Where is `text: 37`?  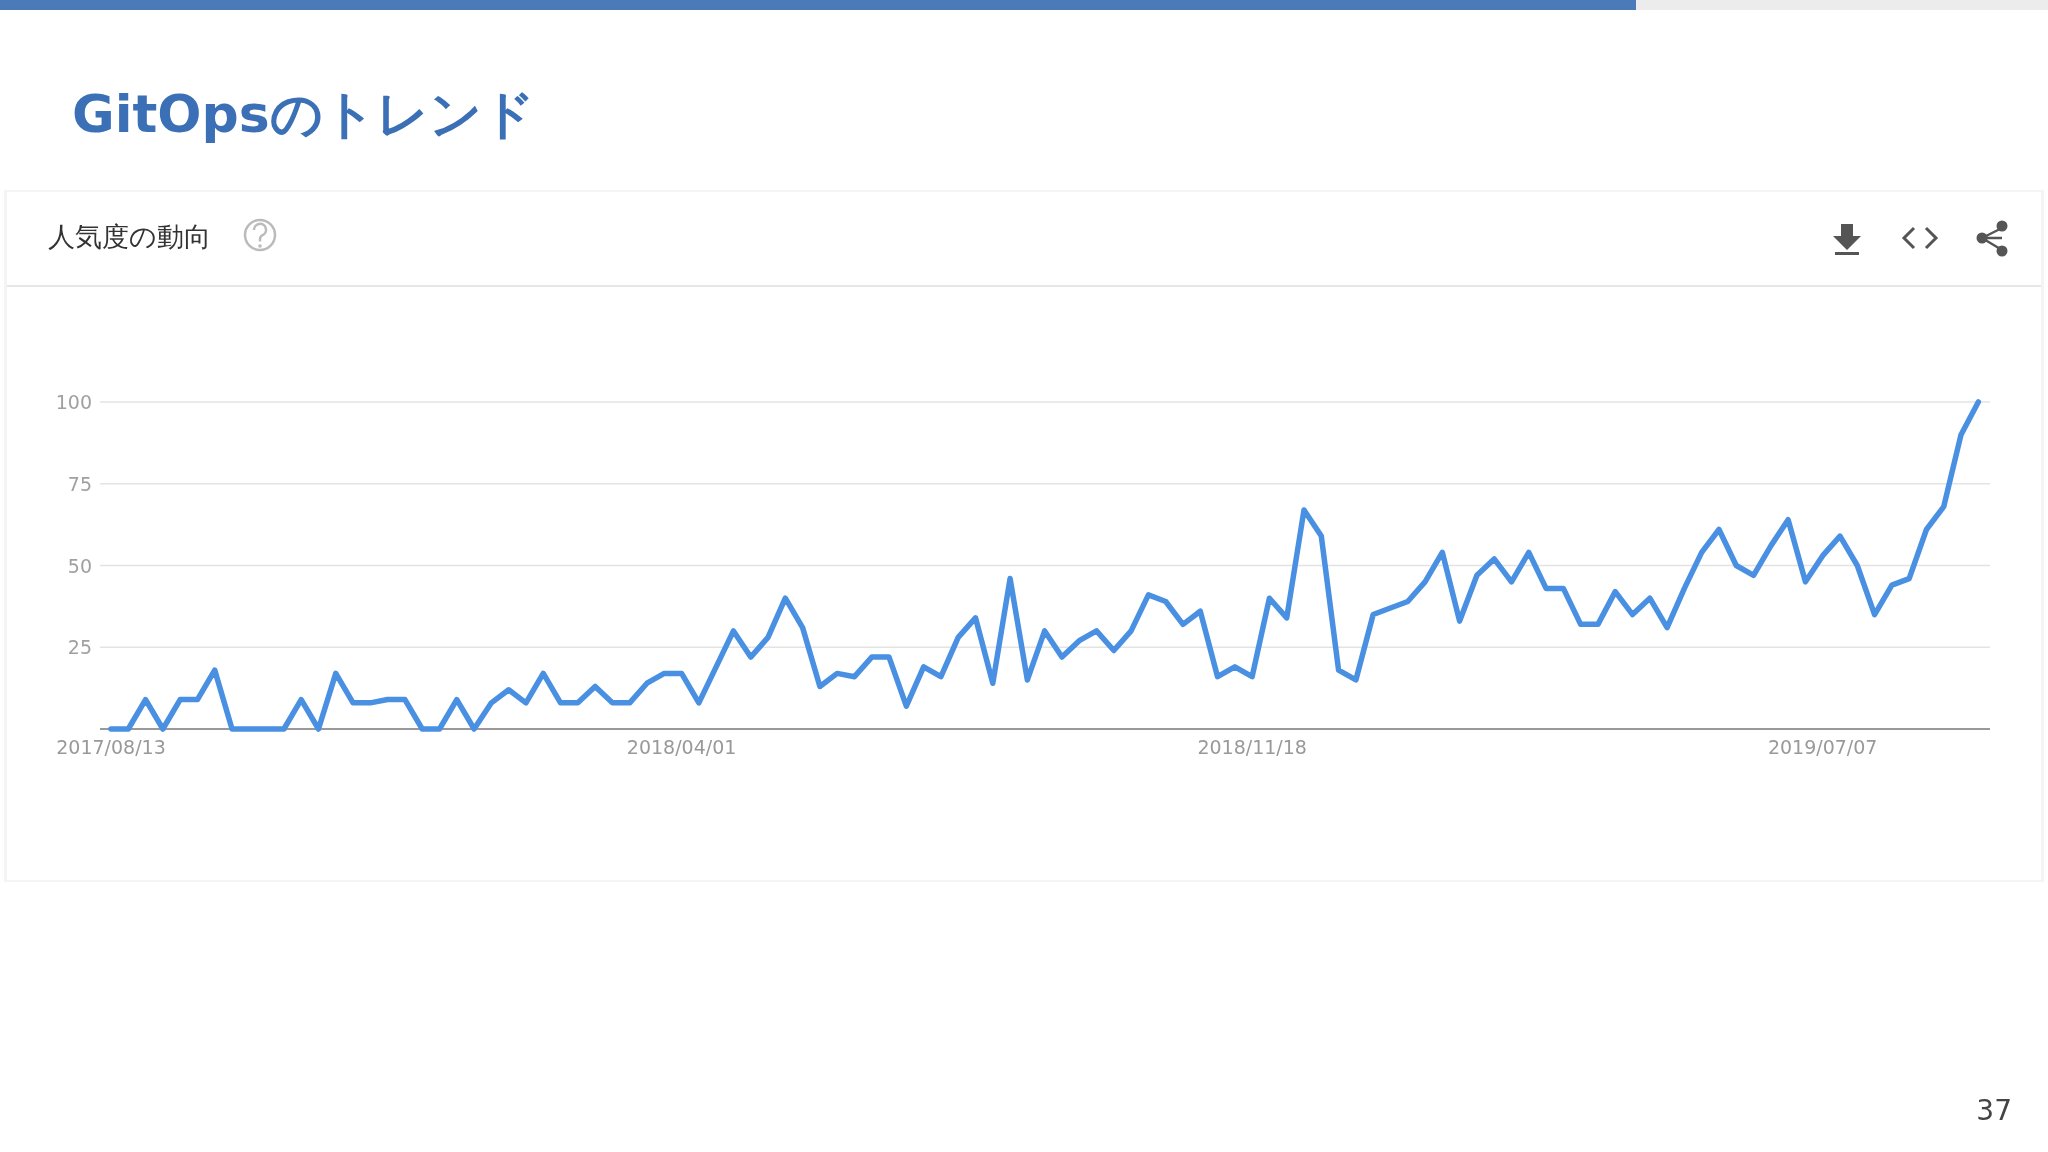
text: 37 is located at coordinates (1994, 1110).